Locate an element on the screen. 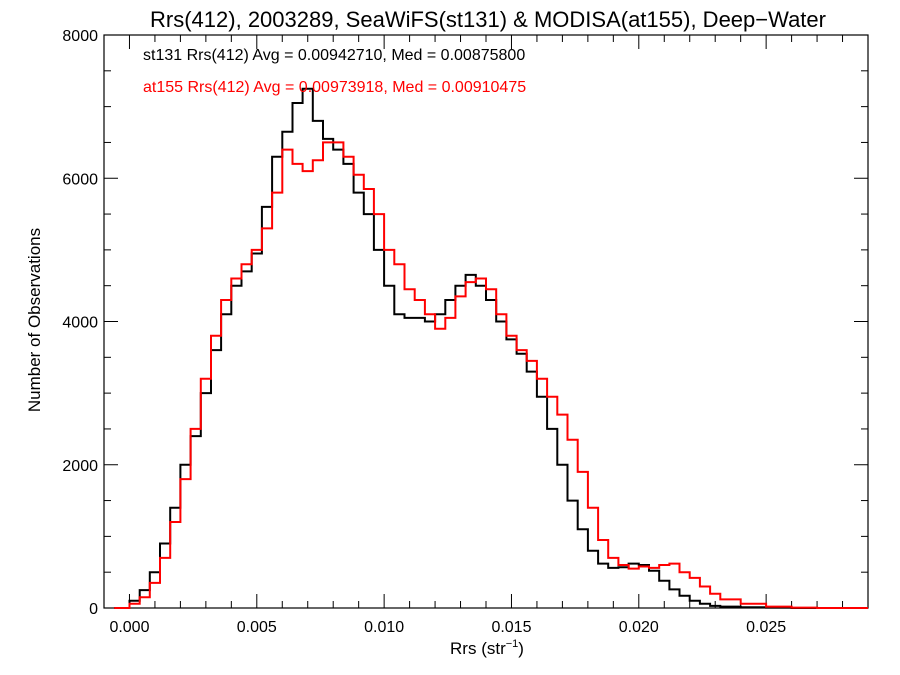 This screenshot has width=900, height=675. x-axis-label-close: ) is located at coordinates (521, 648).